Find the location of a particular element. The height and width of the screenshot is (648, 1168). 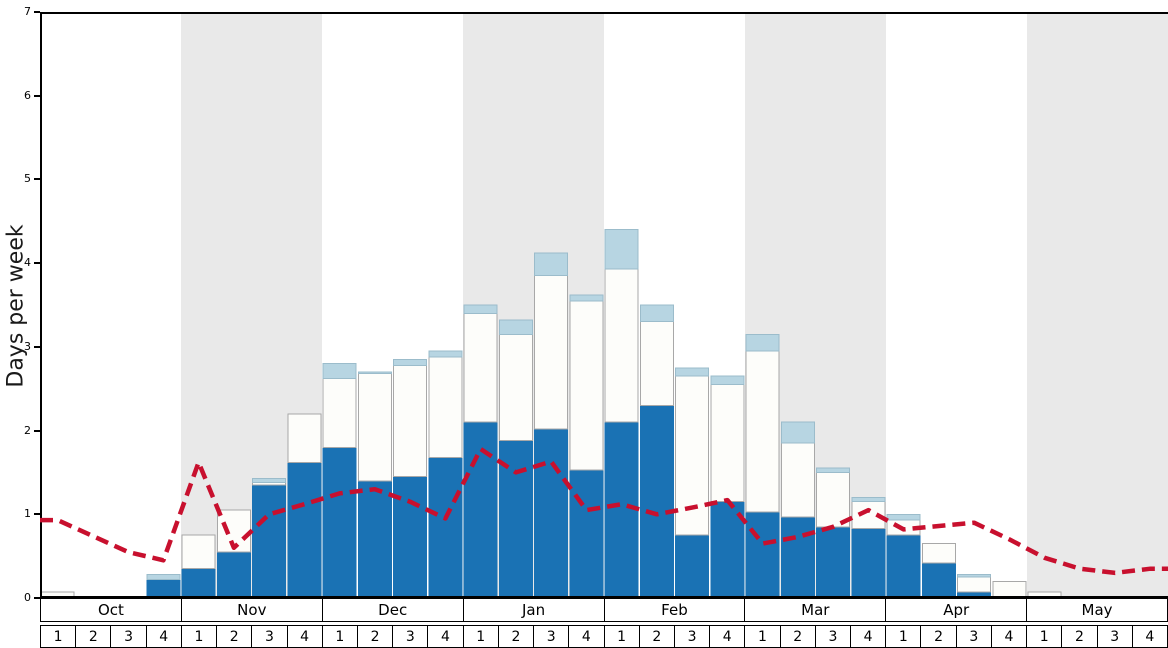

month-label: Oct is located at coordinates (111, 610).